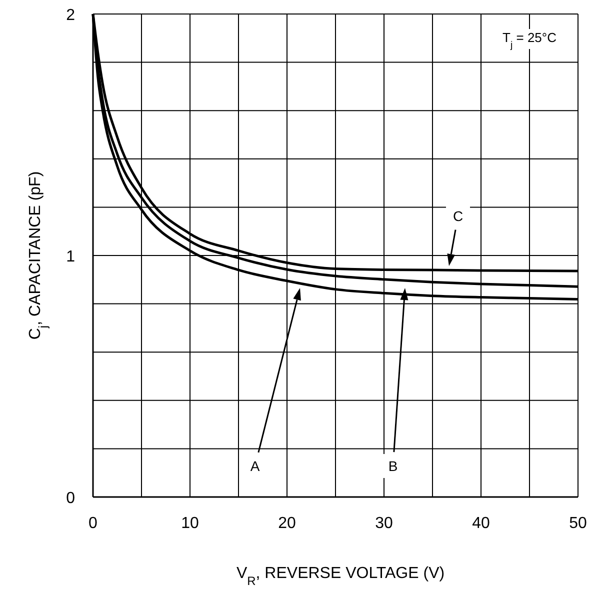  I want to click on x-tick-label: 50, so click(578, 523).